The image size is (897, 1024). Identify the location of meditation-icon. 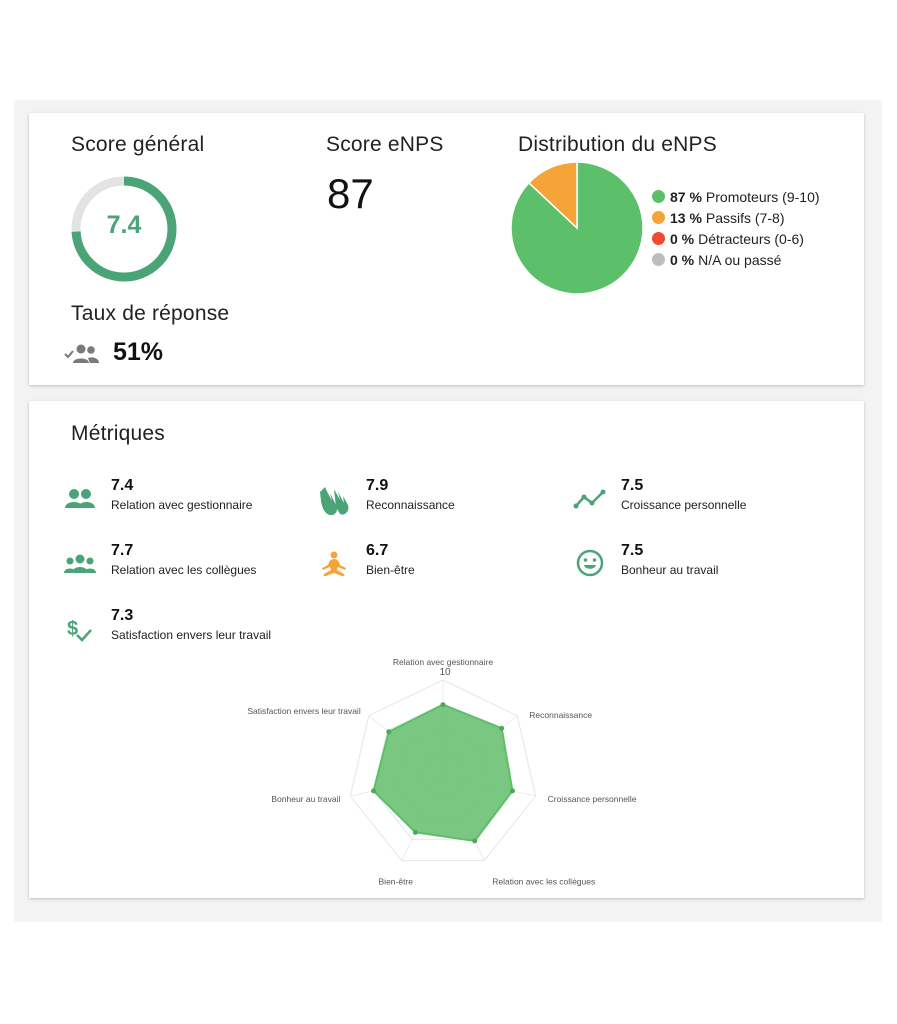
(334, 564).